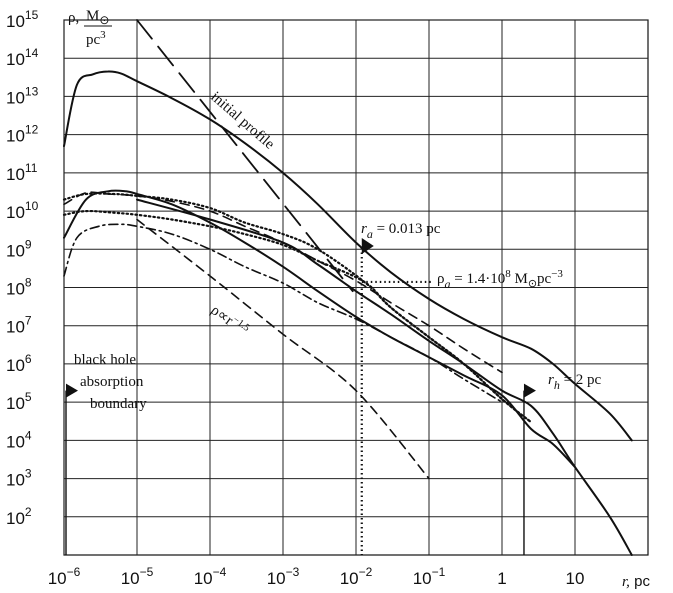 The height and width of the screenshot is (593, 673). I want to click on initial-profile-label: initial profile, so click(242, 121).